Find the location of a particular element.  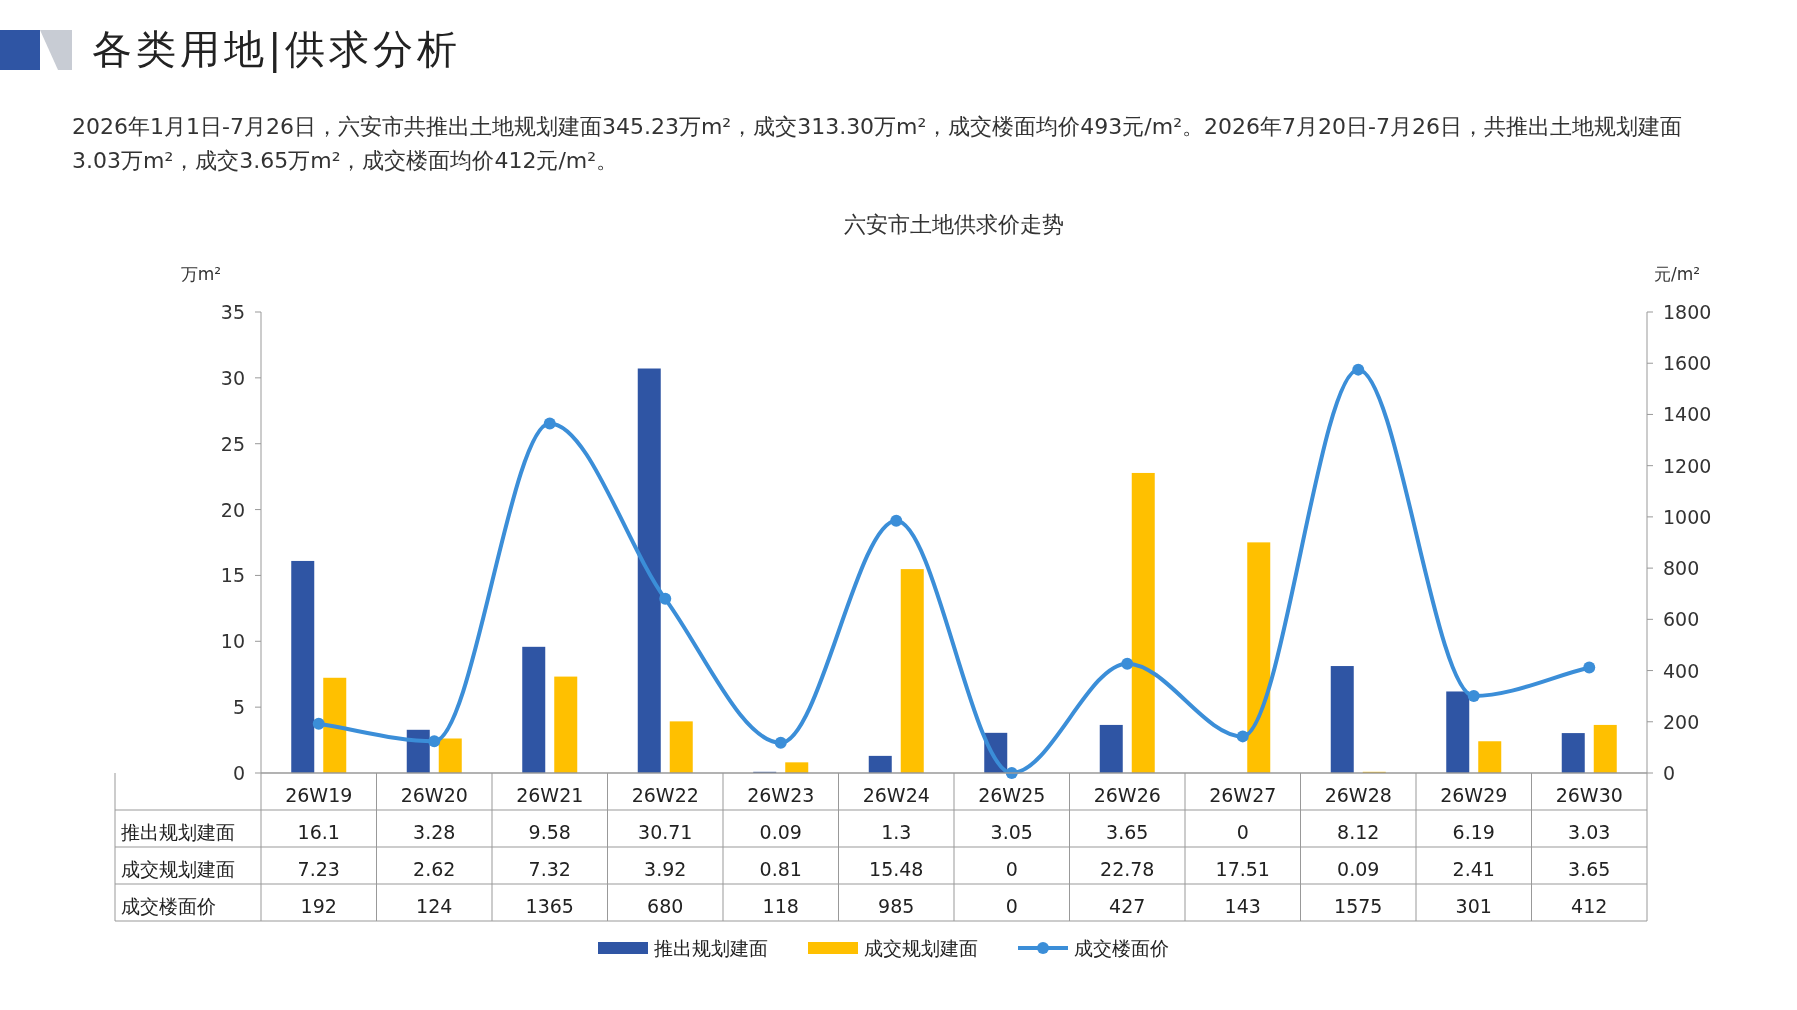

data-label: 30.71 is located at coordinates (665, 832).